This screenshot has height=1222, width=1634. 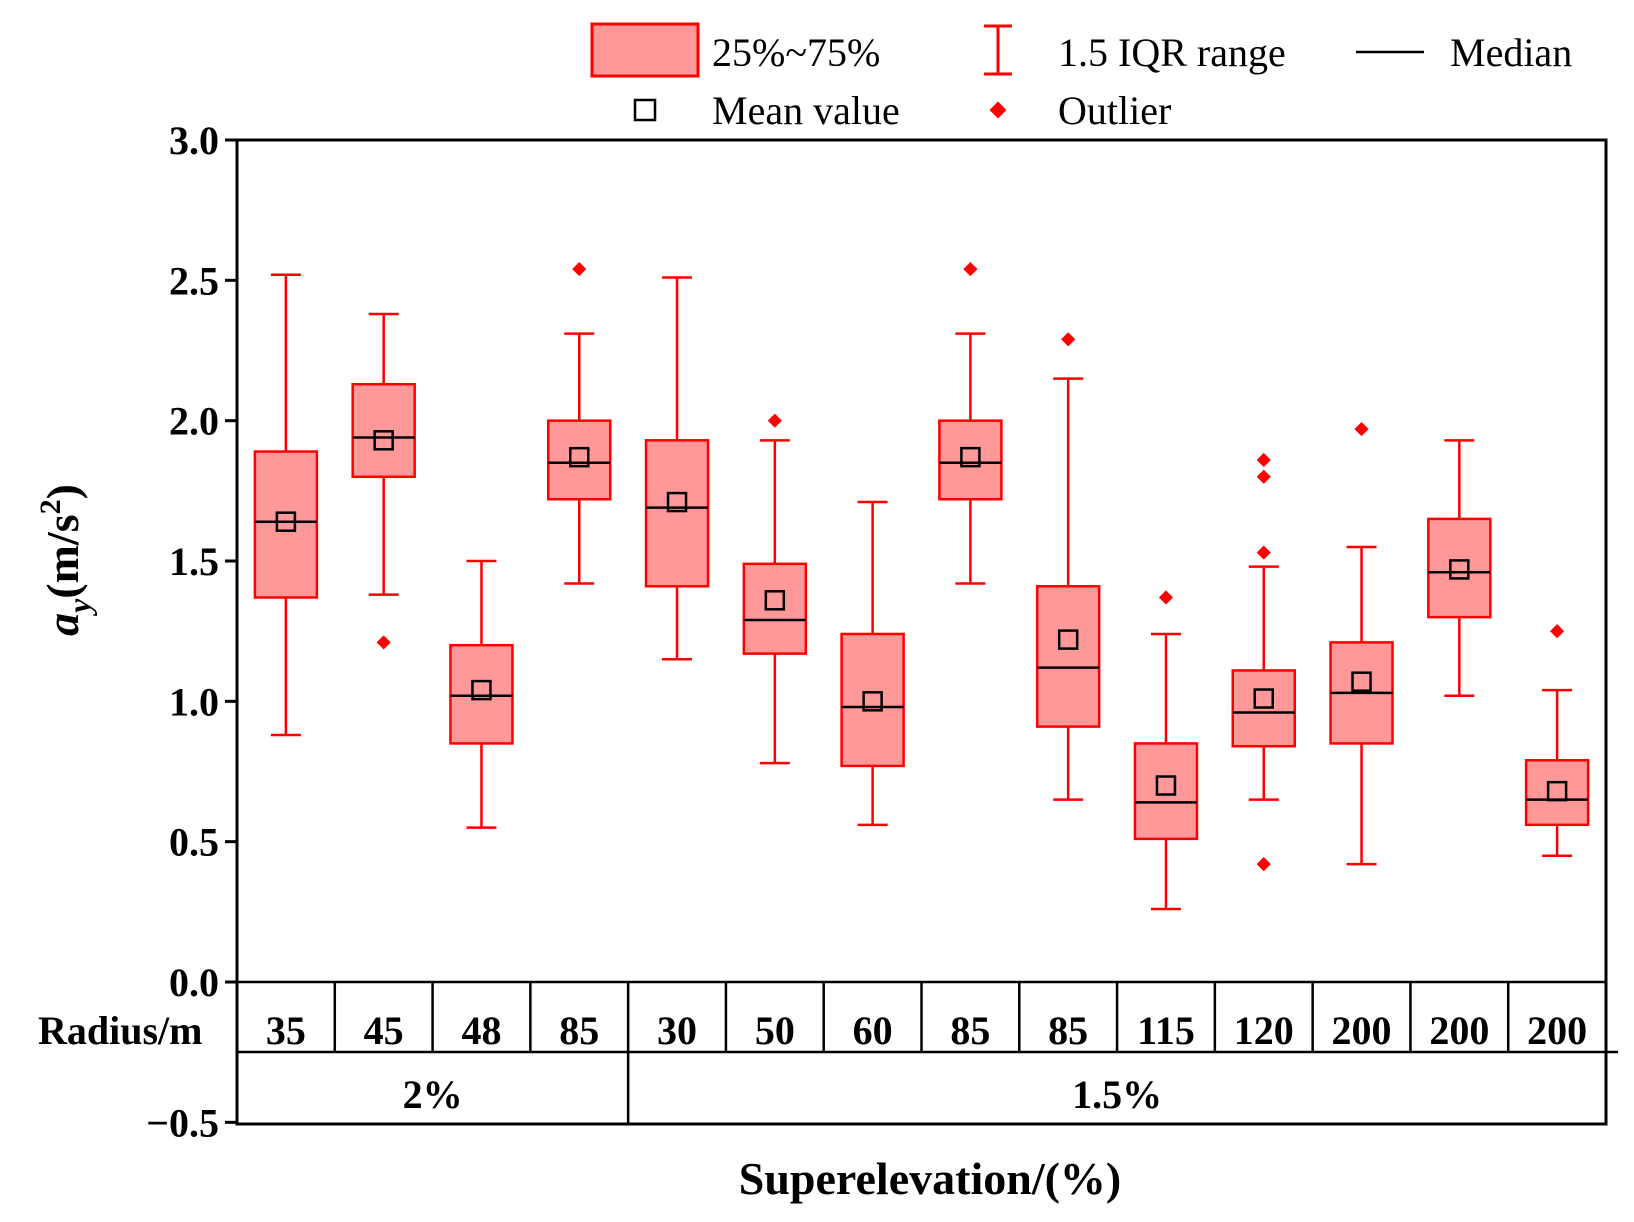 I want to click on x-axis-title: Superelevation/(%), so click(x=930, y=1178).